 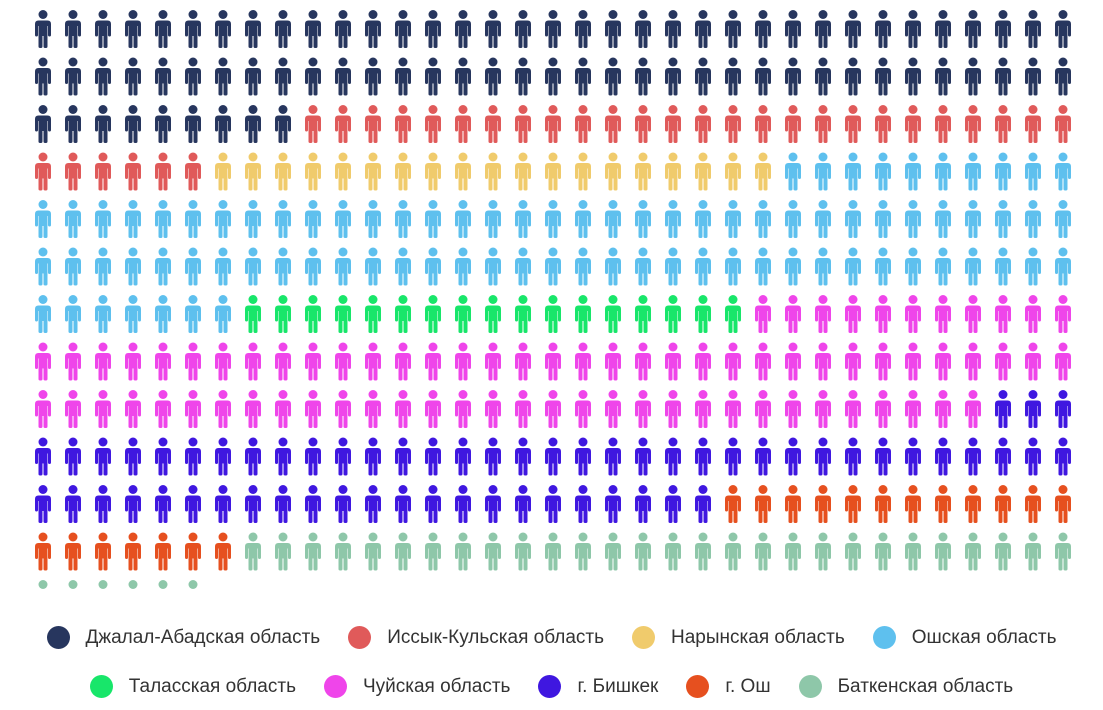 What do you see at coordinates (964, 637) in the screenshot?
I see `legend-item-osh-oblast: Ошская область` at bounding box center [964, 637].